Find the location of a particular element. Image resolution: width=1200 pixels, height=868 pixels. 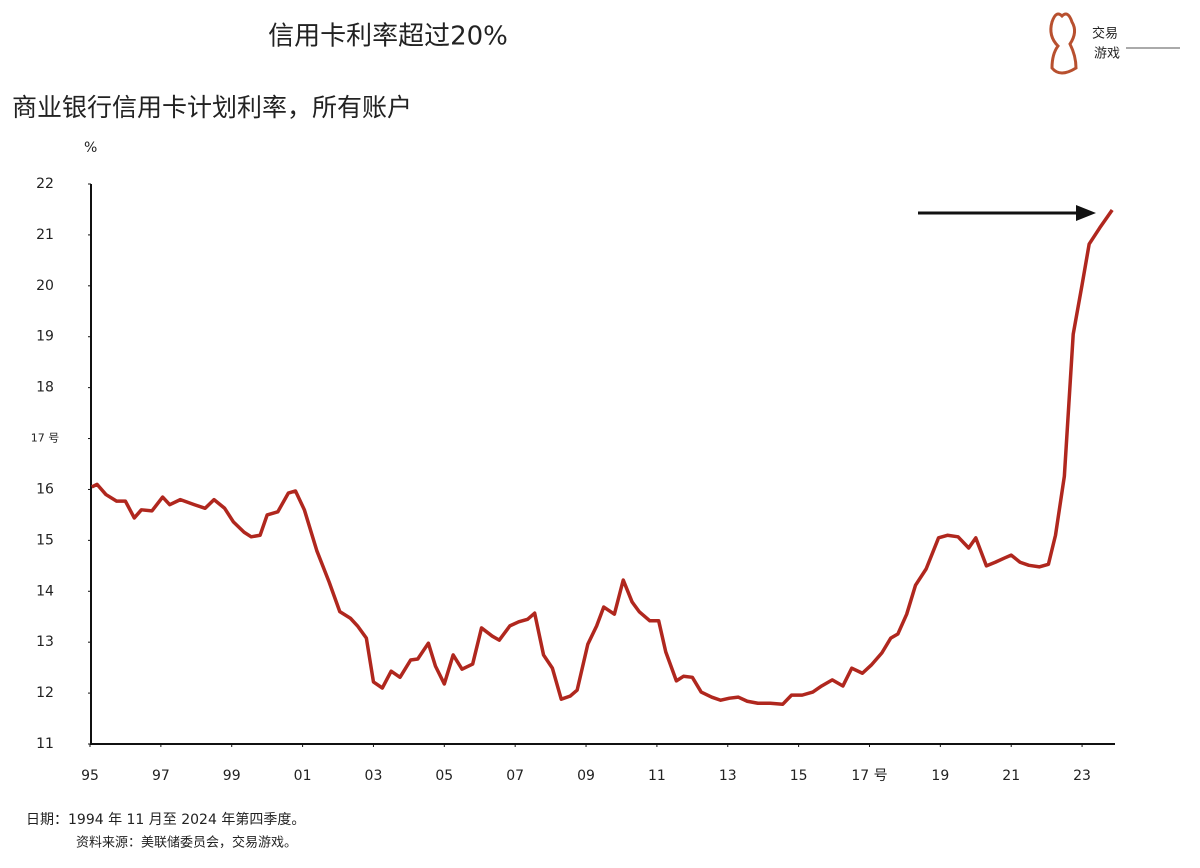

x-tick-label: 21 is located at coordinates (1011, 776).